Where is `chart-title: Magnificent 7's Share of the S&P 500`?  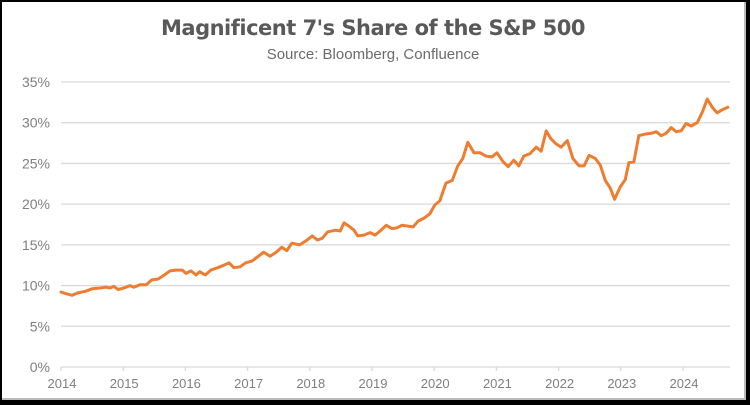
chart-title: Magnificent 7's Share of the S&P 500 is located at coordinates (373, 28).